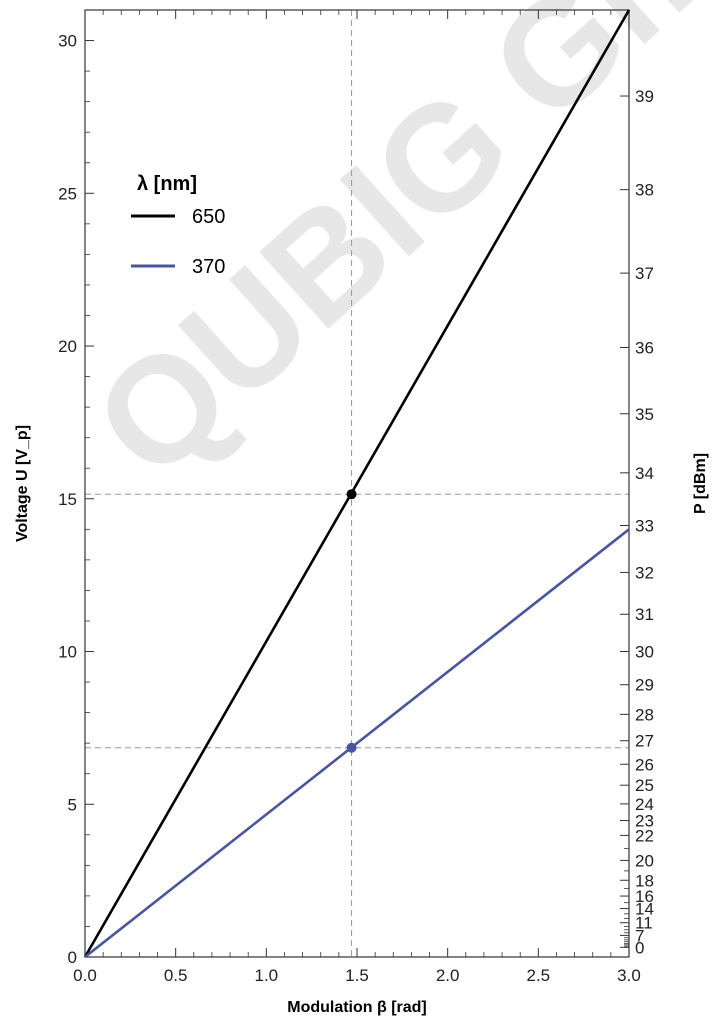 Image resolution: width=723 pixels, height=1022 pixels. I want to click on y2-tick-label: 33, so click(644, 525).